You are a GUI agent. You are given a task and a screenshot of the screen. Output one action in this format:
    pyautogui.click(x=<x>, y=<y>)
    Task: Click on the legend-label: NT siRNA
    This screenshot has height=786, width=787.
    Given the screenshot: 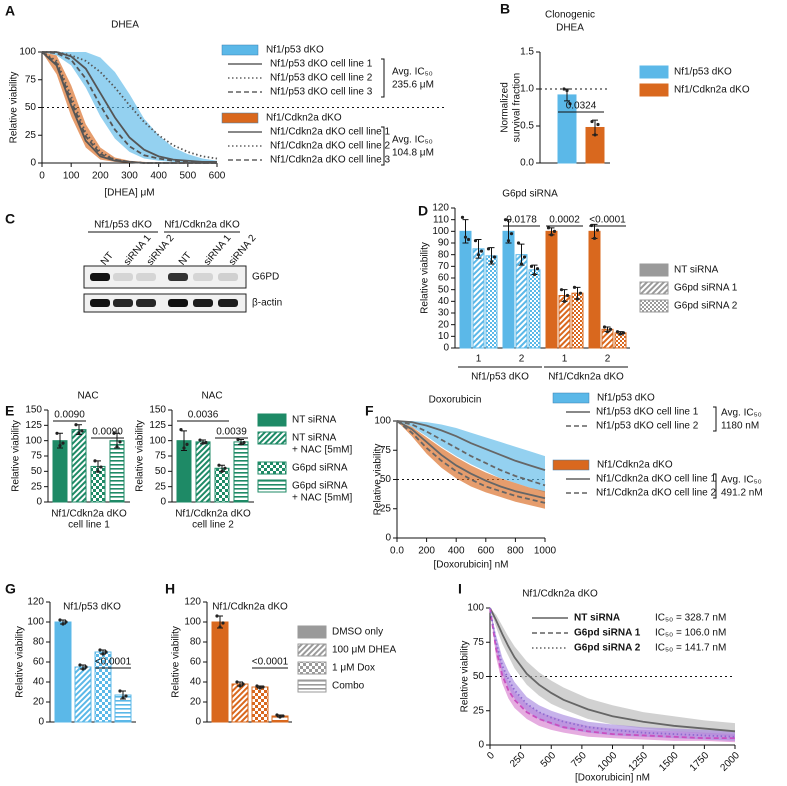 What is the action you would take?
    pyautogui.click(x=597, y=618)
    